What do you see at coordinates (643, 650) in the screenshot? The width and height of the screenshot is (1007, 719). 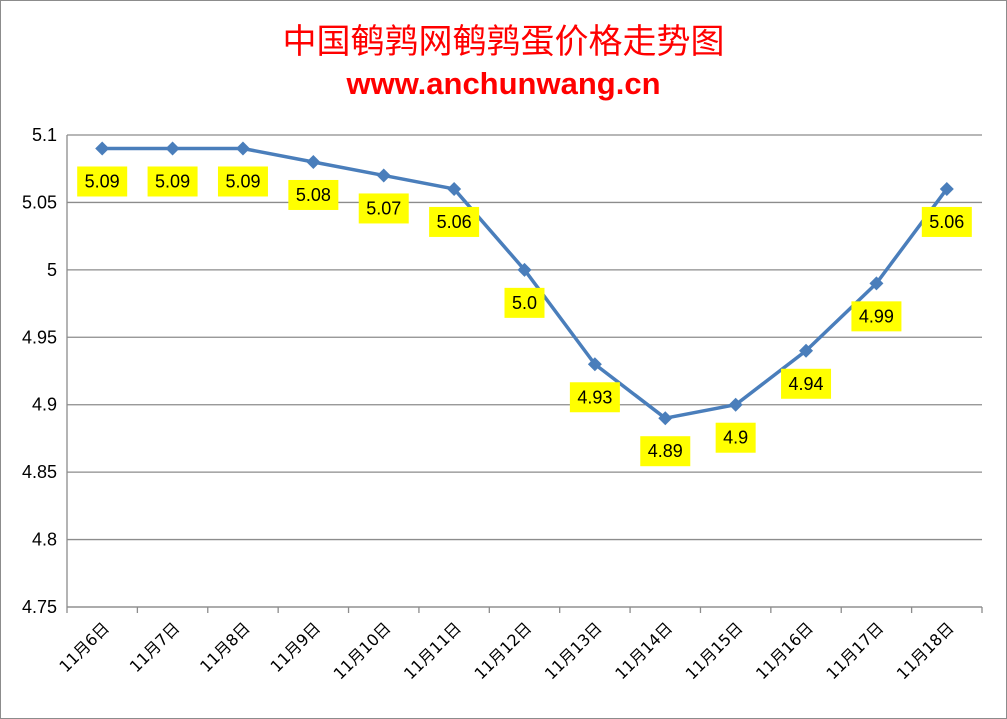 I see `x-tick-label: 11月14日` at bounding box center [643, 650].